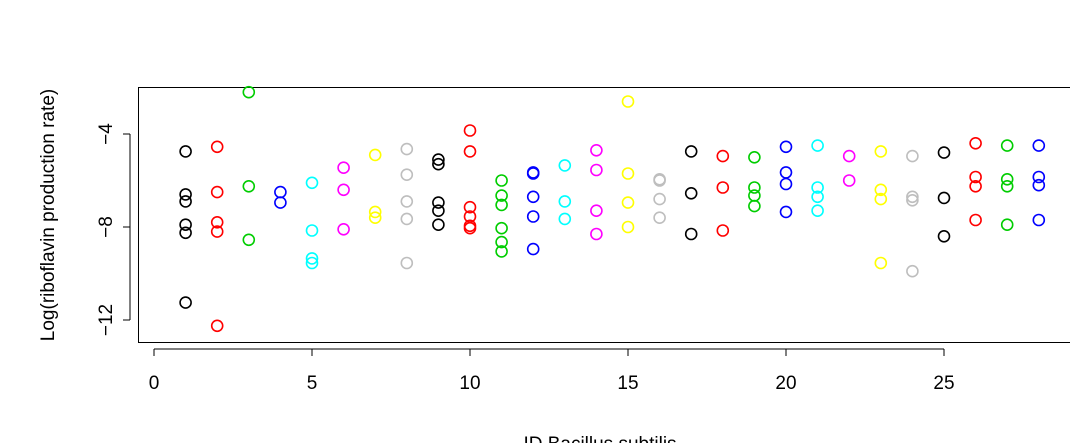 The image size is (1070, 443). Describe the element at coordinates (785, 383) in the screenshot. I see `x-tick-label: 20` at that location.